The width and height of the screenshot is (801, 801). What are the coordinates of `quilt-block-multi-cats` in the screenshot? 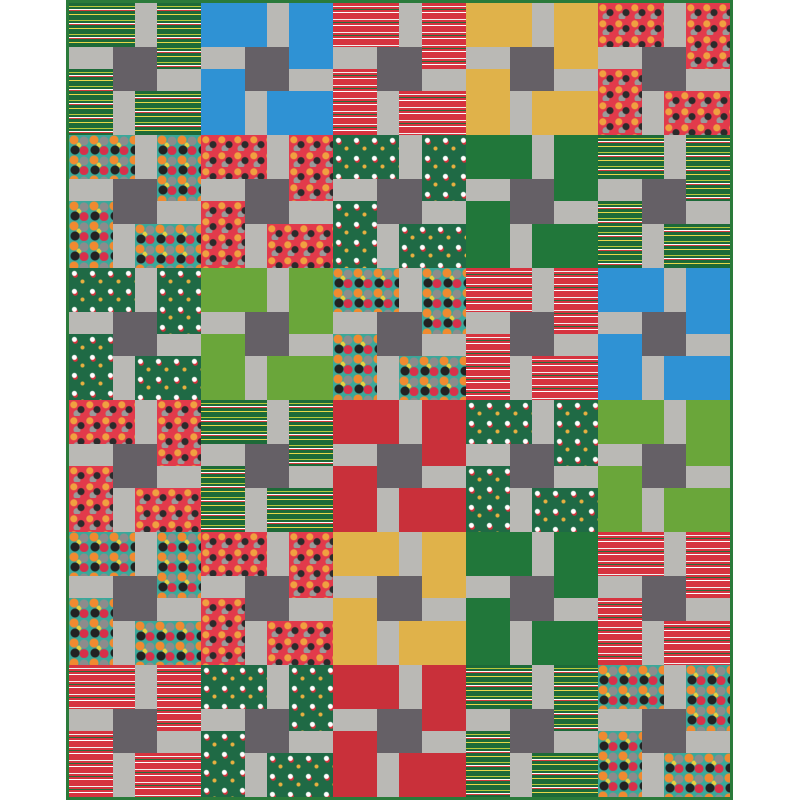 It's located at (135, 201).